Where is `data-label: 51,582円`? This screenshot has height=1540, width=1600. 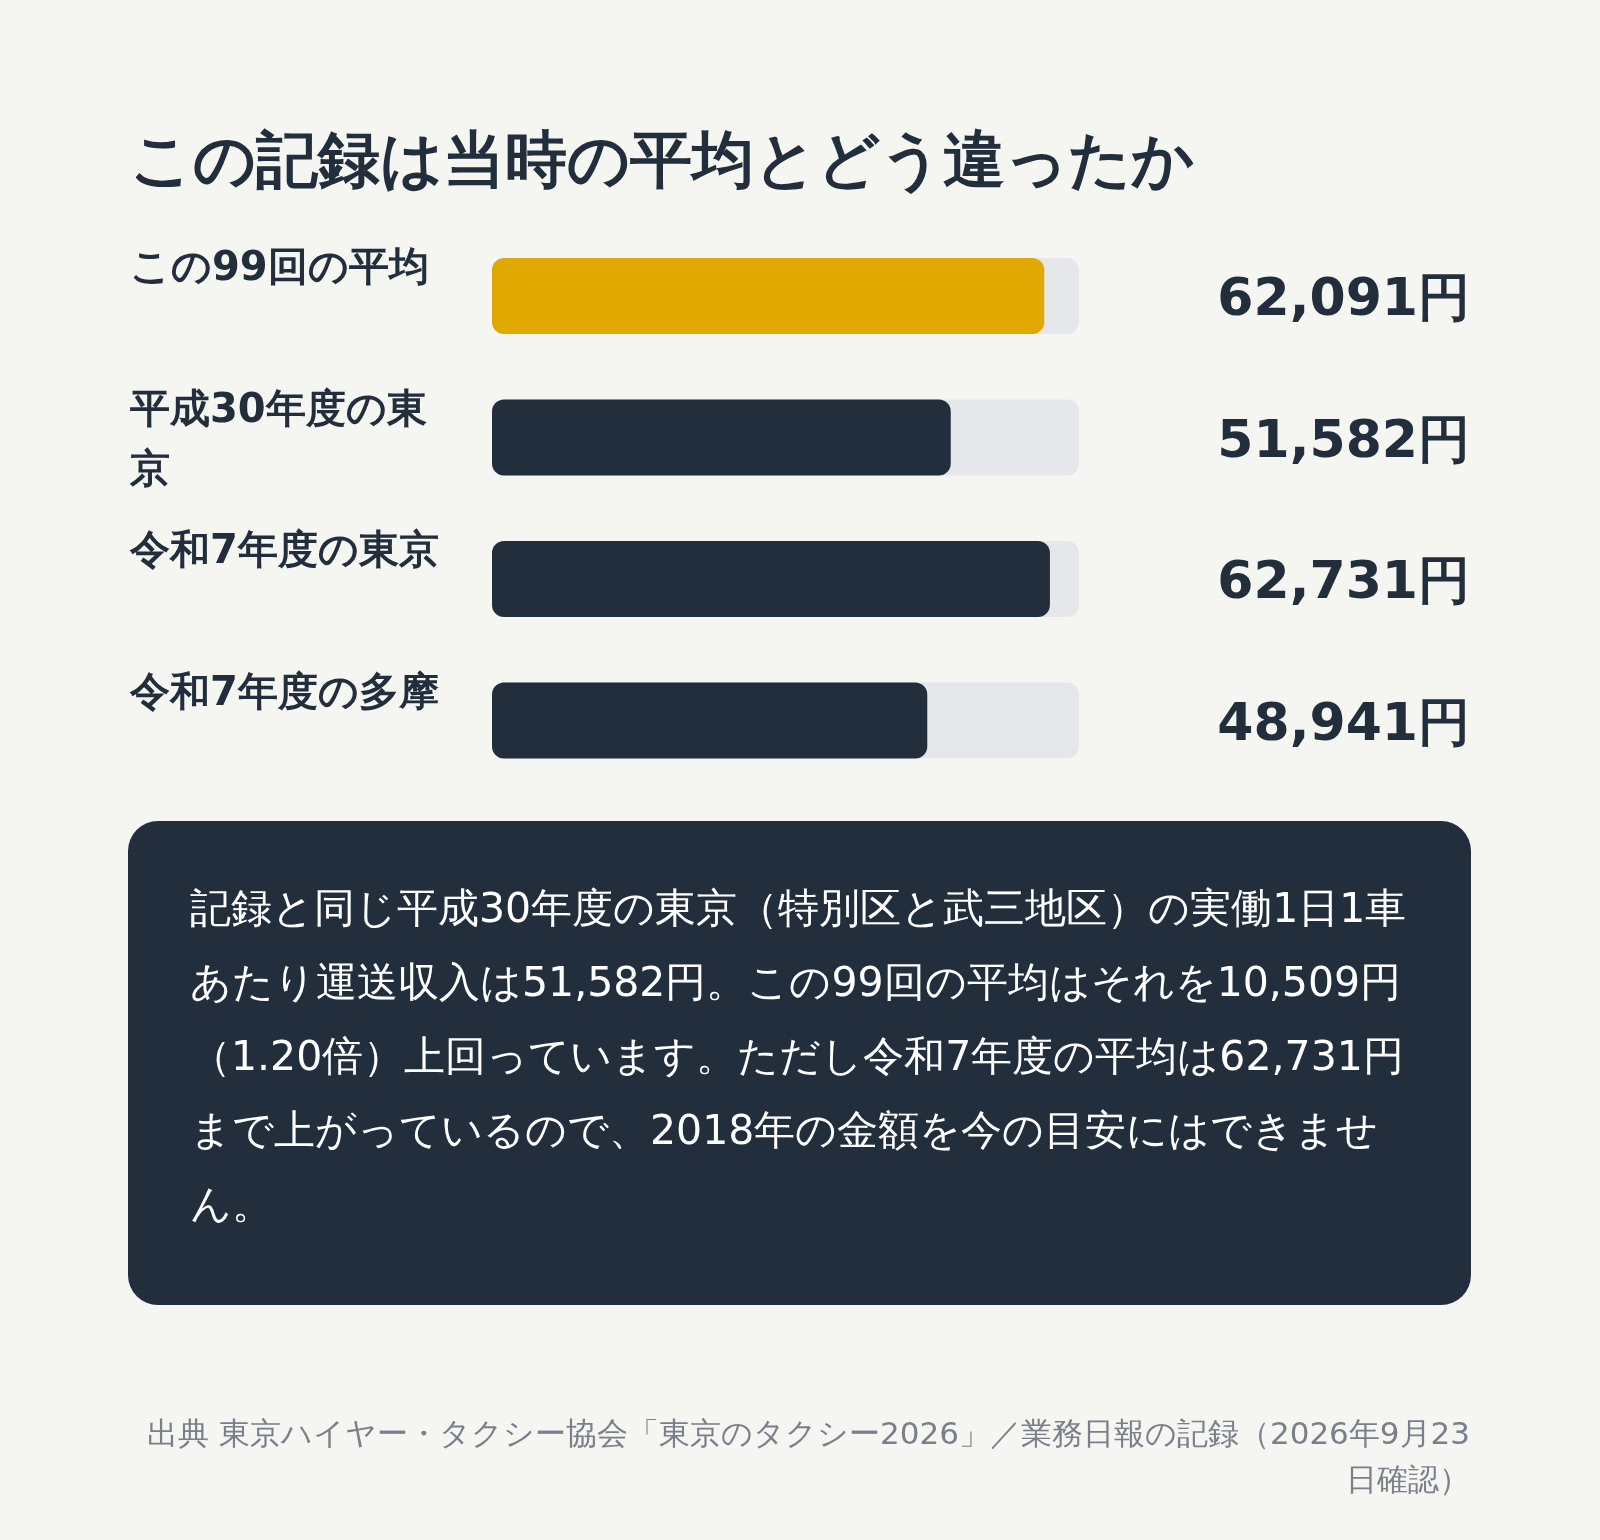
data-label: 51,582円 is located at coordinates (1343, 439).